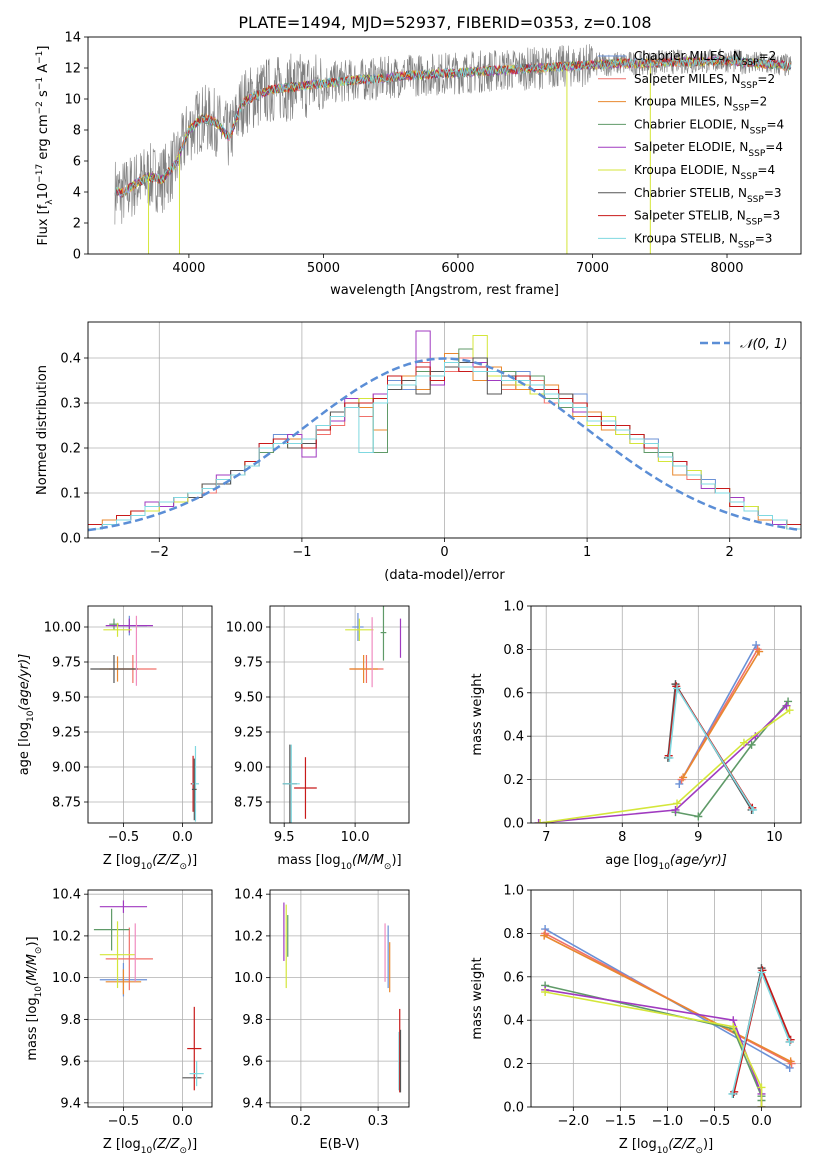 The image size is (819, 1170). What do you see at coordinates (698, 837) in the screenshot?
I see `x-tick-label: 9` at bounding box center [698, 837].